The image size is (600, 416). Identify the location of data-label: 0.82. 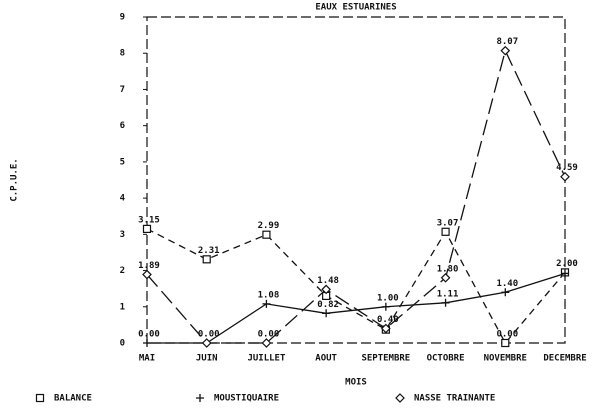
(328, 305).